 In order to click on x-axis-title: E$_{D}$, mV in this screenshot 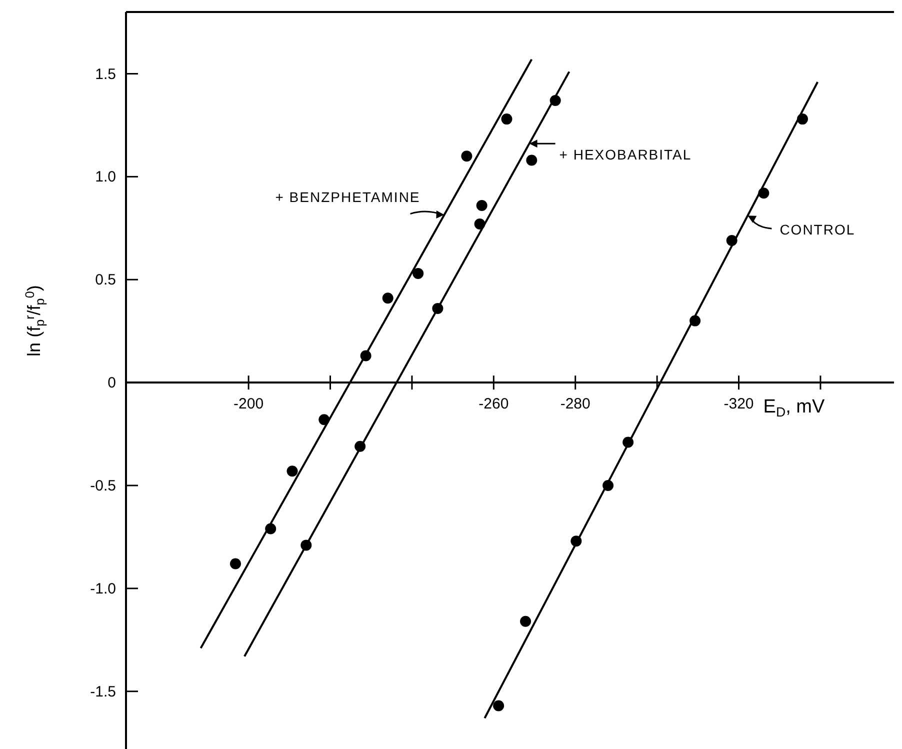, I will do `click(794, 408)`.